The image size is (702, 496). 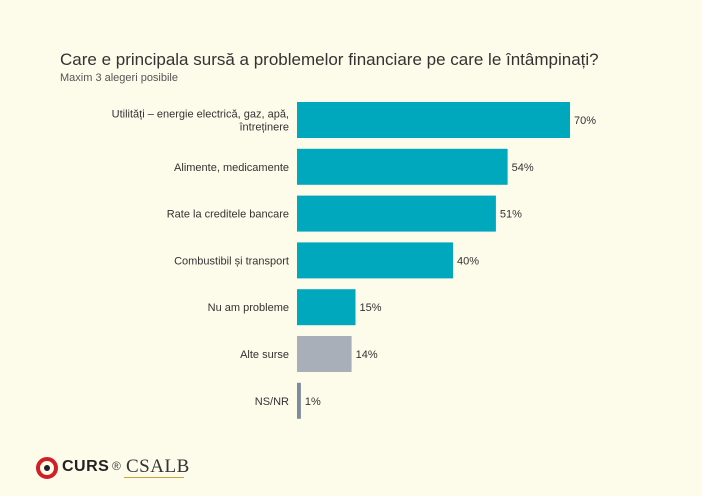 I want to click on category-label-5-line-0: Alte surse, so click(x=264, y=355).